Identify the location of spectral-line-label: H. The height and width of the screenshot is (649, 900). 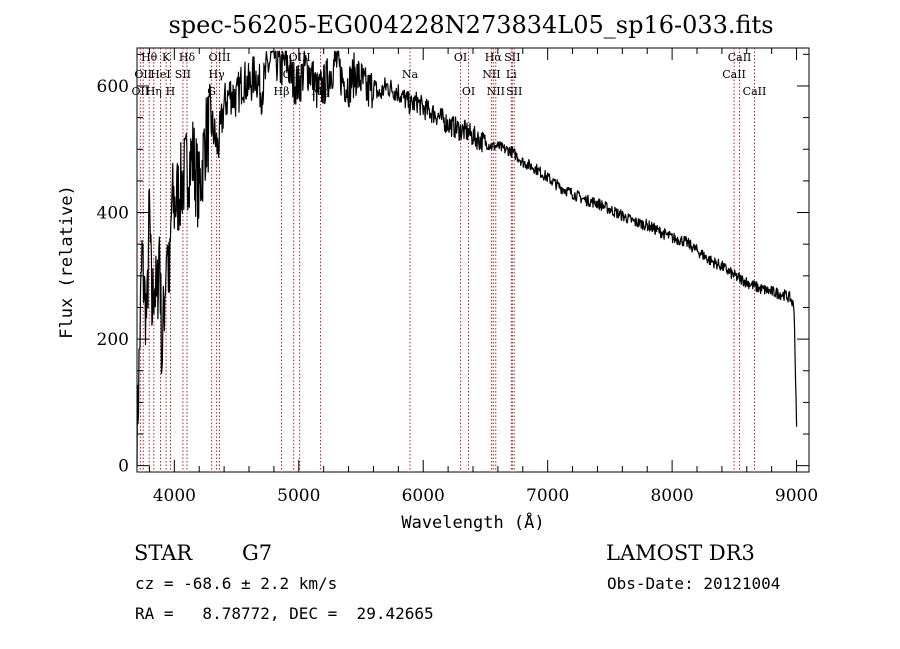
(171, 91).